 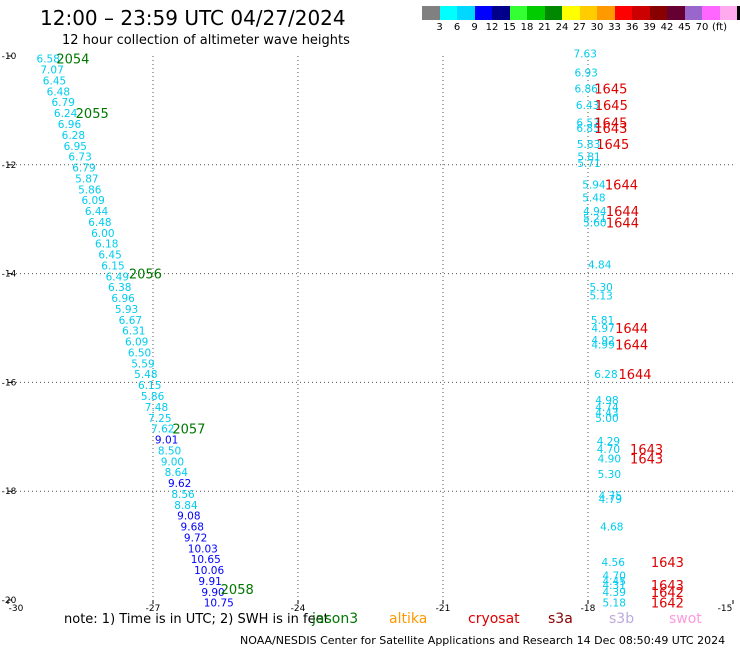 What do you see at coordinates (169, 451) in the screenshot?
I see `wave-height-label: 8.50` at bounding box center [169, 451].